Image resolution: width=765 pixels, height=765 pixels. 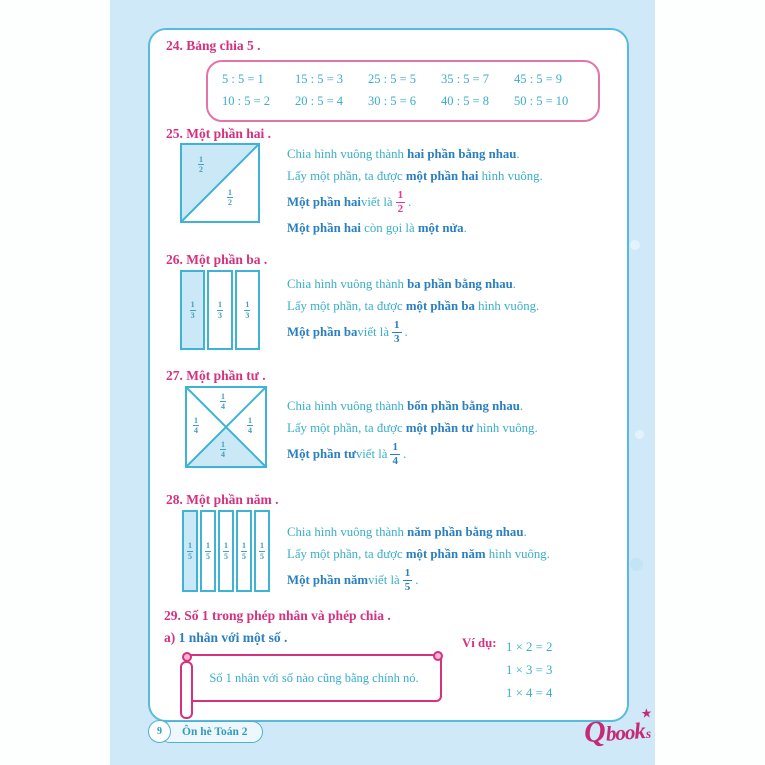 What do you see at coordinates (538, 79) in the screenshot?
I see `division-fact: 45 : 5 = 9` at bounding box center [538, 79].